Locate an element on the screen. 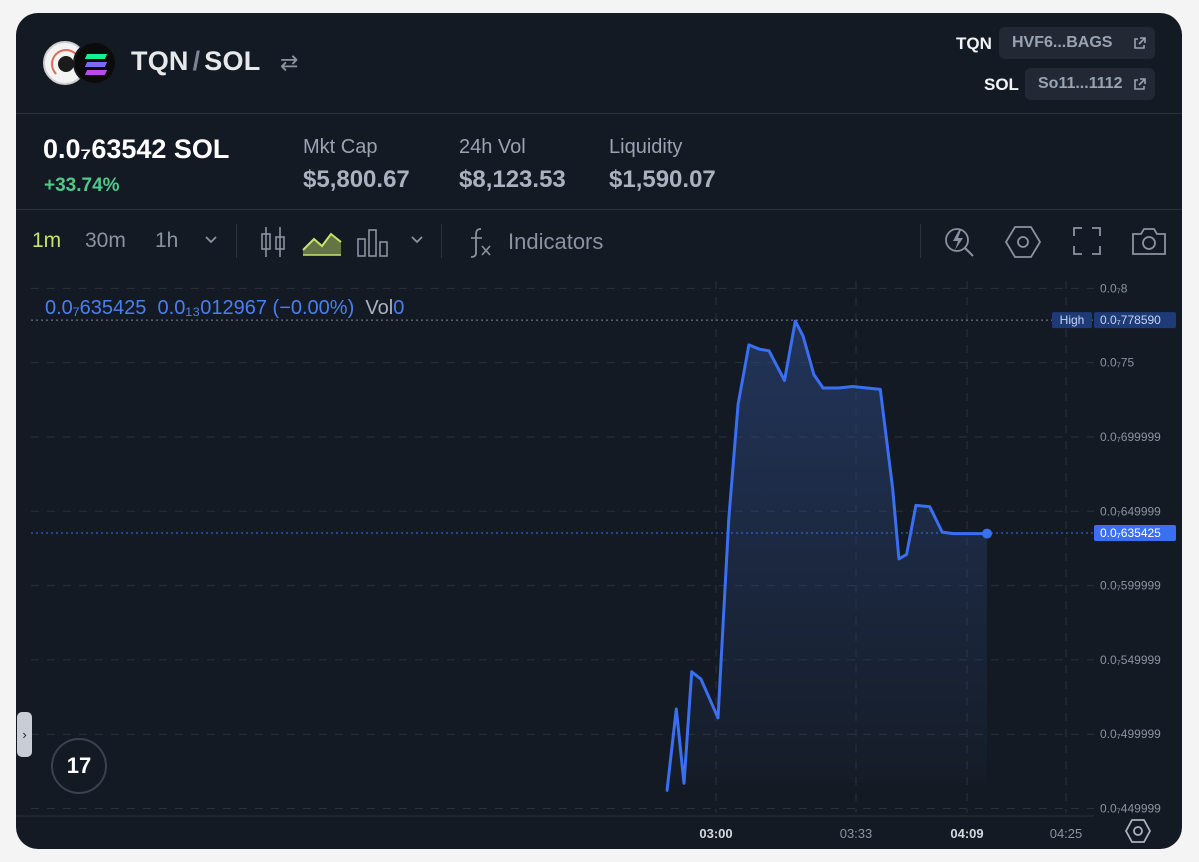  swap-pair-icon: ⇄ is located at coordinates (289, 62).